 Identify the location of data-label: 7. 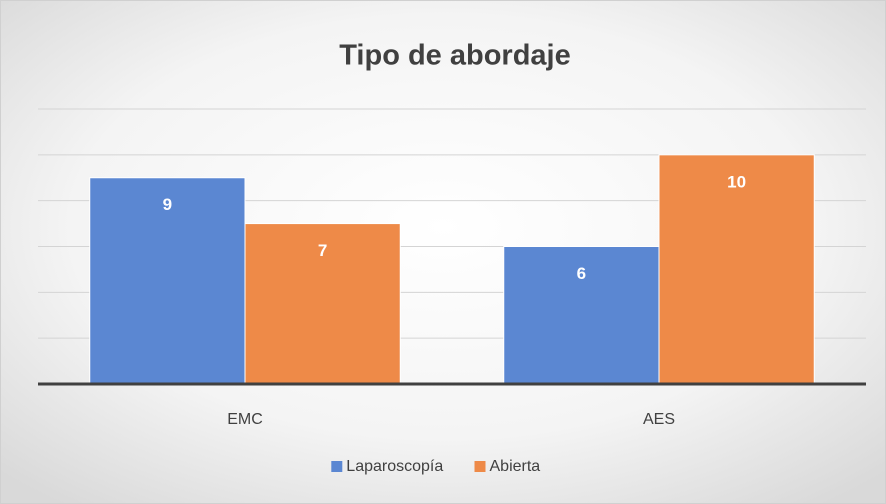
(322, 250).